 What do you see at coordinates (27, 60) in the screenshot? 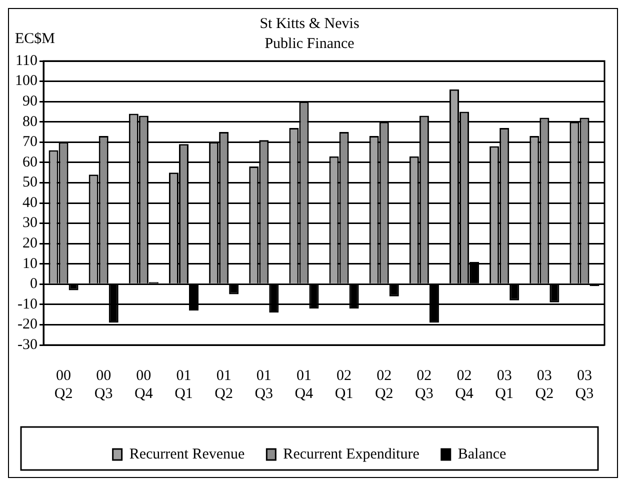
I see `y-tick-label: 110` at bounding box center [27, 60].